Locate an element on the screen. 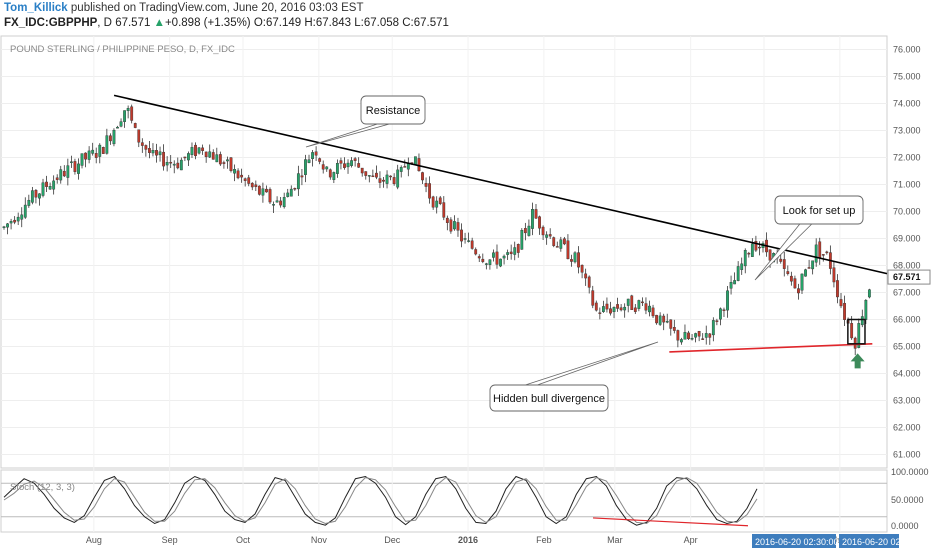  stoch-pane is located at coordinates (444, 501).